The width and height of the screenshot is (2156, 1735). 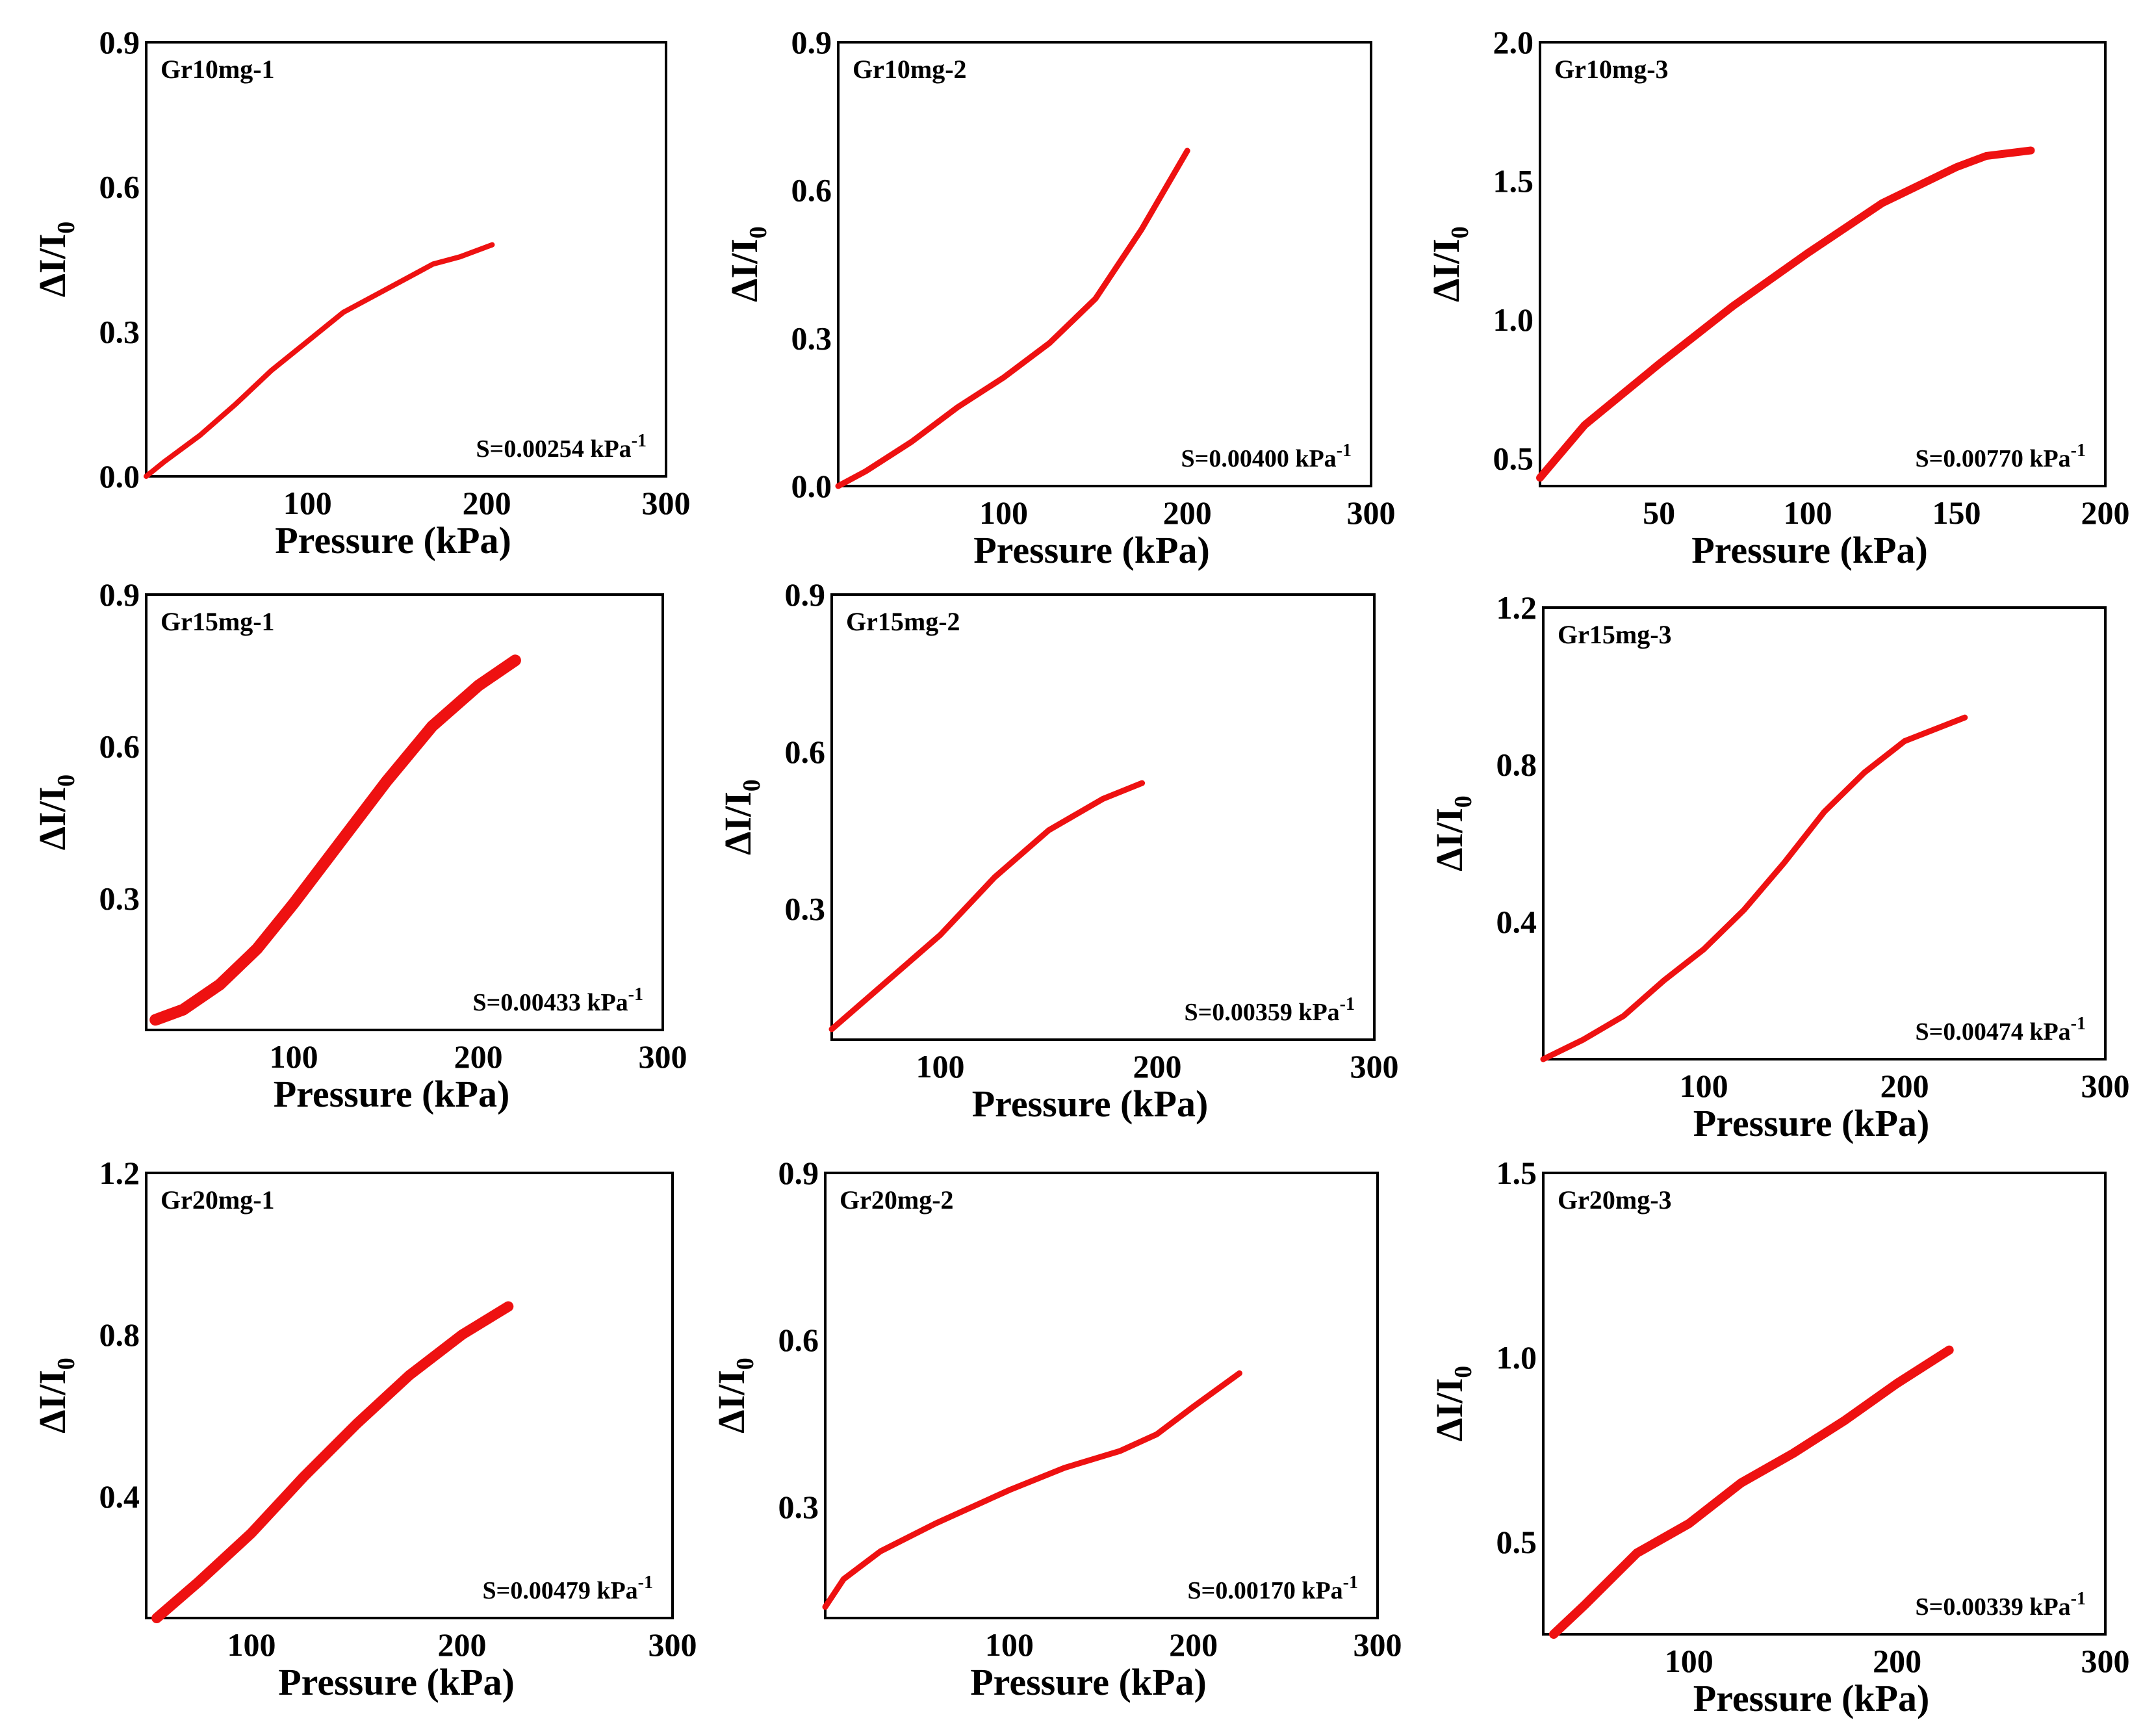 What do you see at coordinates (910, 69) in the screenshot?
I see `panel-label: Gr10mg-2` at bounding box center [910, 69].